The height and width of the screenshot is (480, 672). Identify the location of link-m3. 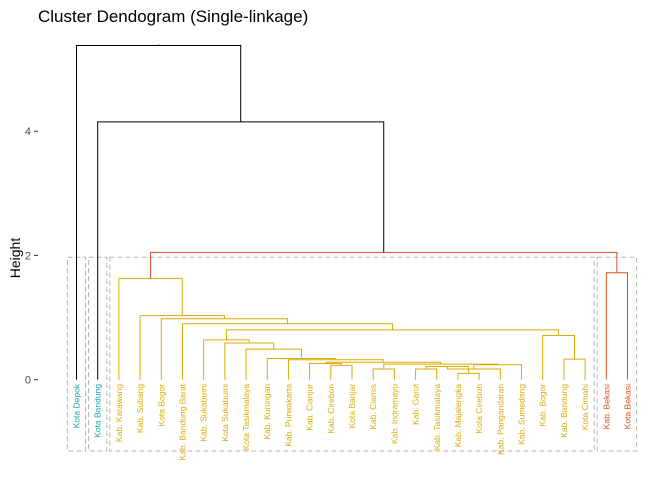
(426, 374).